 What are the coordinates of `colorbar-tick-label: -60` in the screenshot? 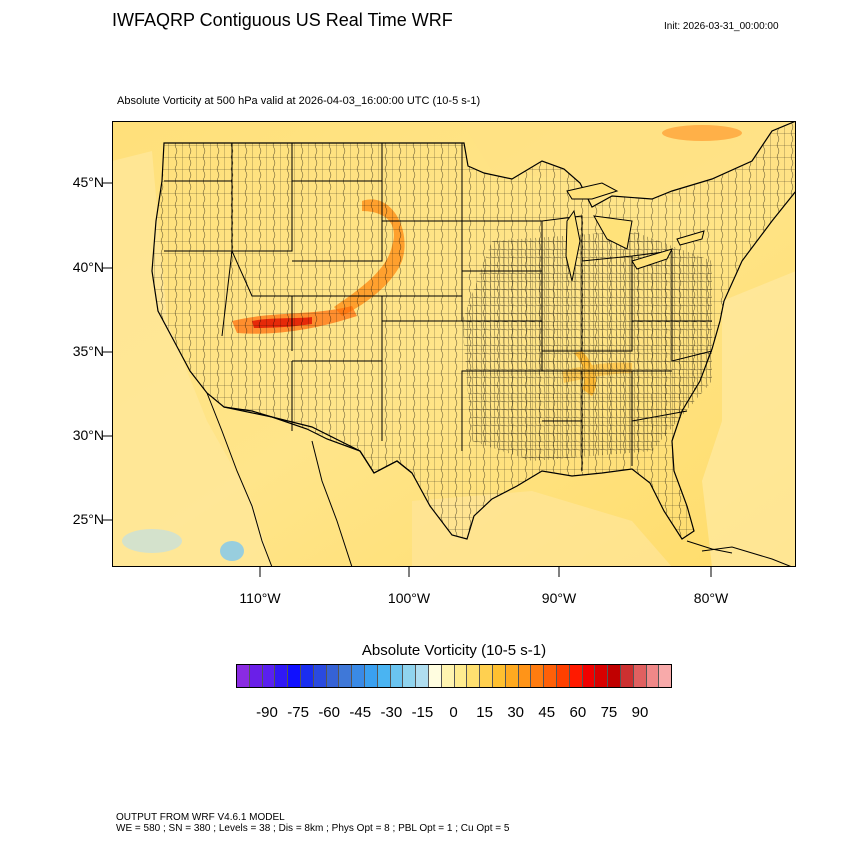 It's located at (329, 712).